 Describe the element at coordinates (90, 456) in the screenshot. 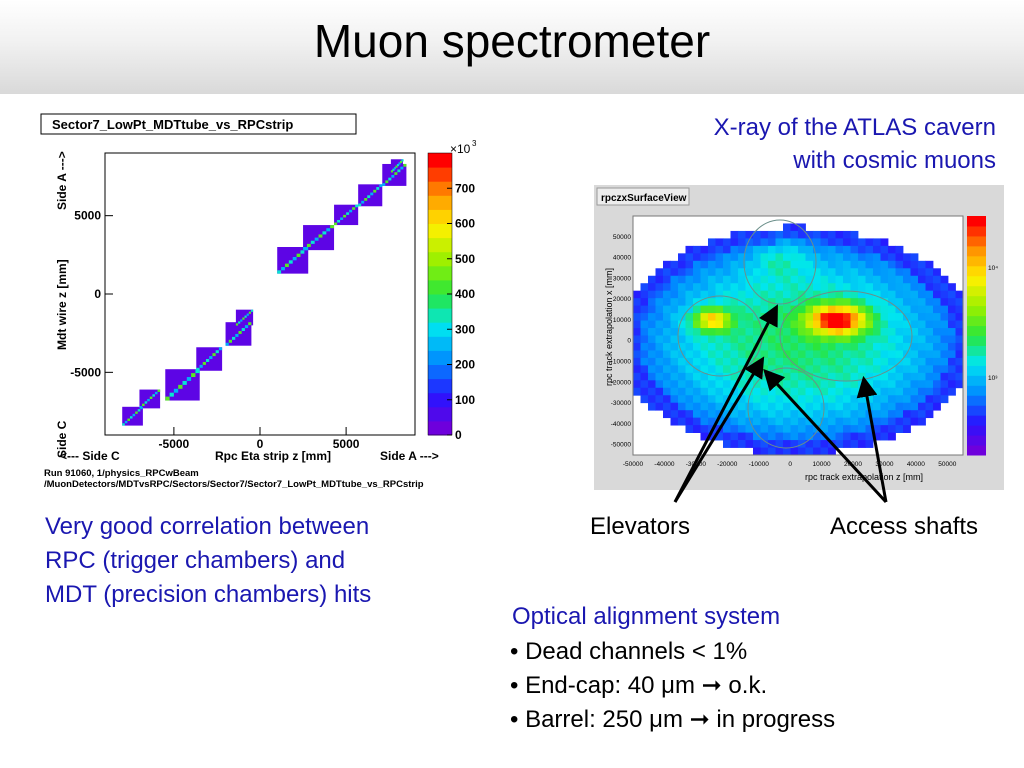

I see `x-axis-side-left: <--- Side C` at that location.